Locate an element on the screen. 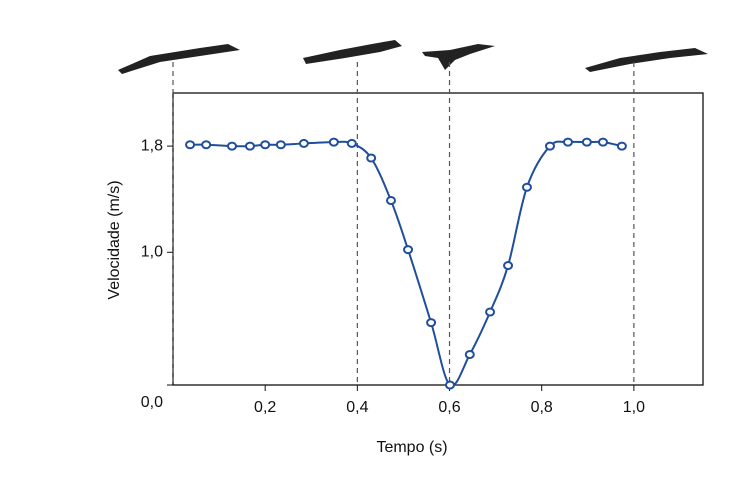 Image resolution: width=748 pixels, height=481 pixels. swimmer-figures is located at coordinates (413, 57).